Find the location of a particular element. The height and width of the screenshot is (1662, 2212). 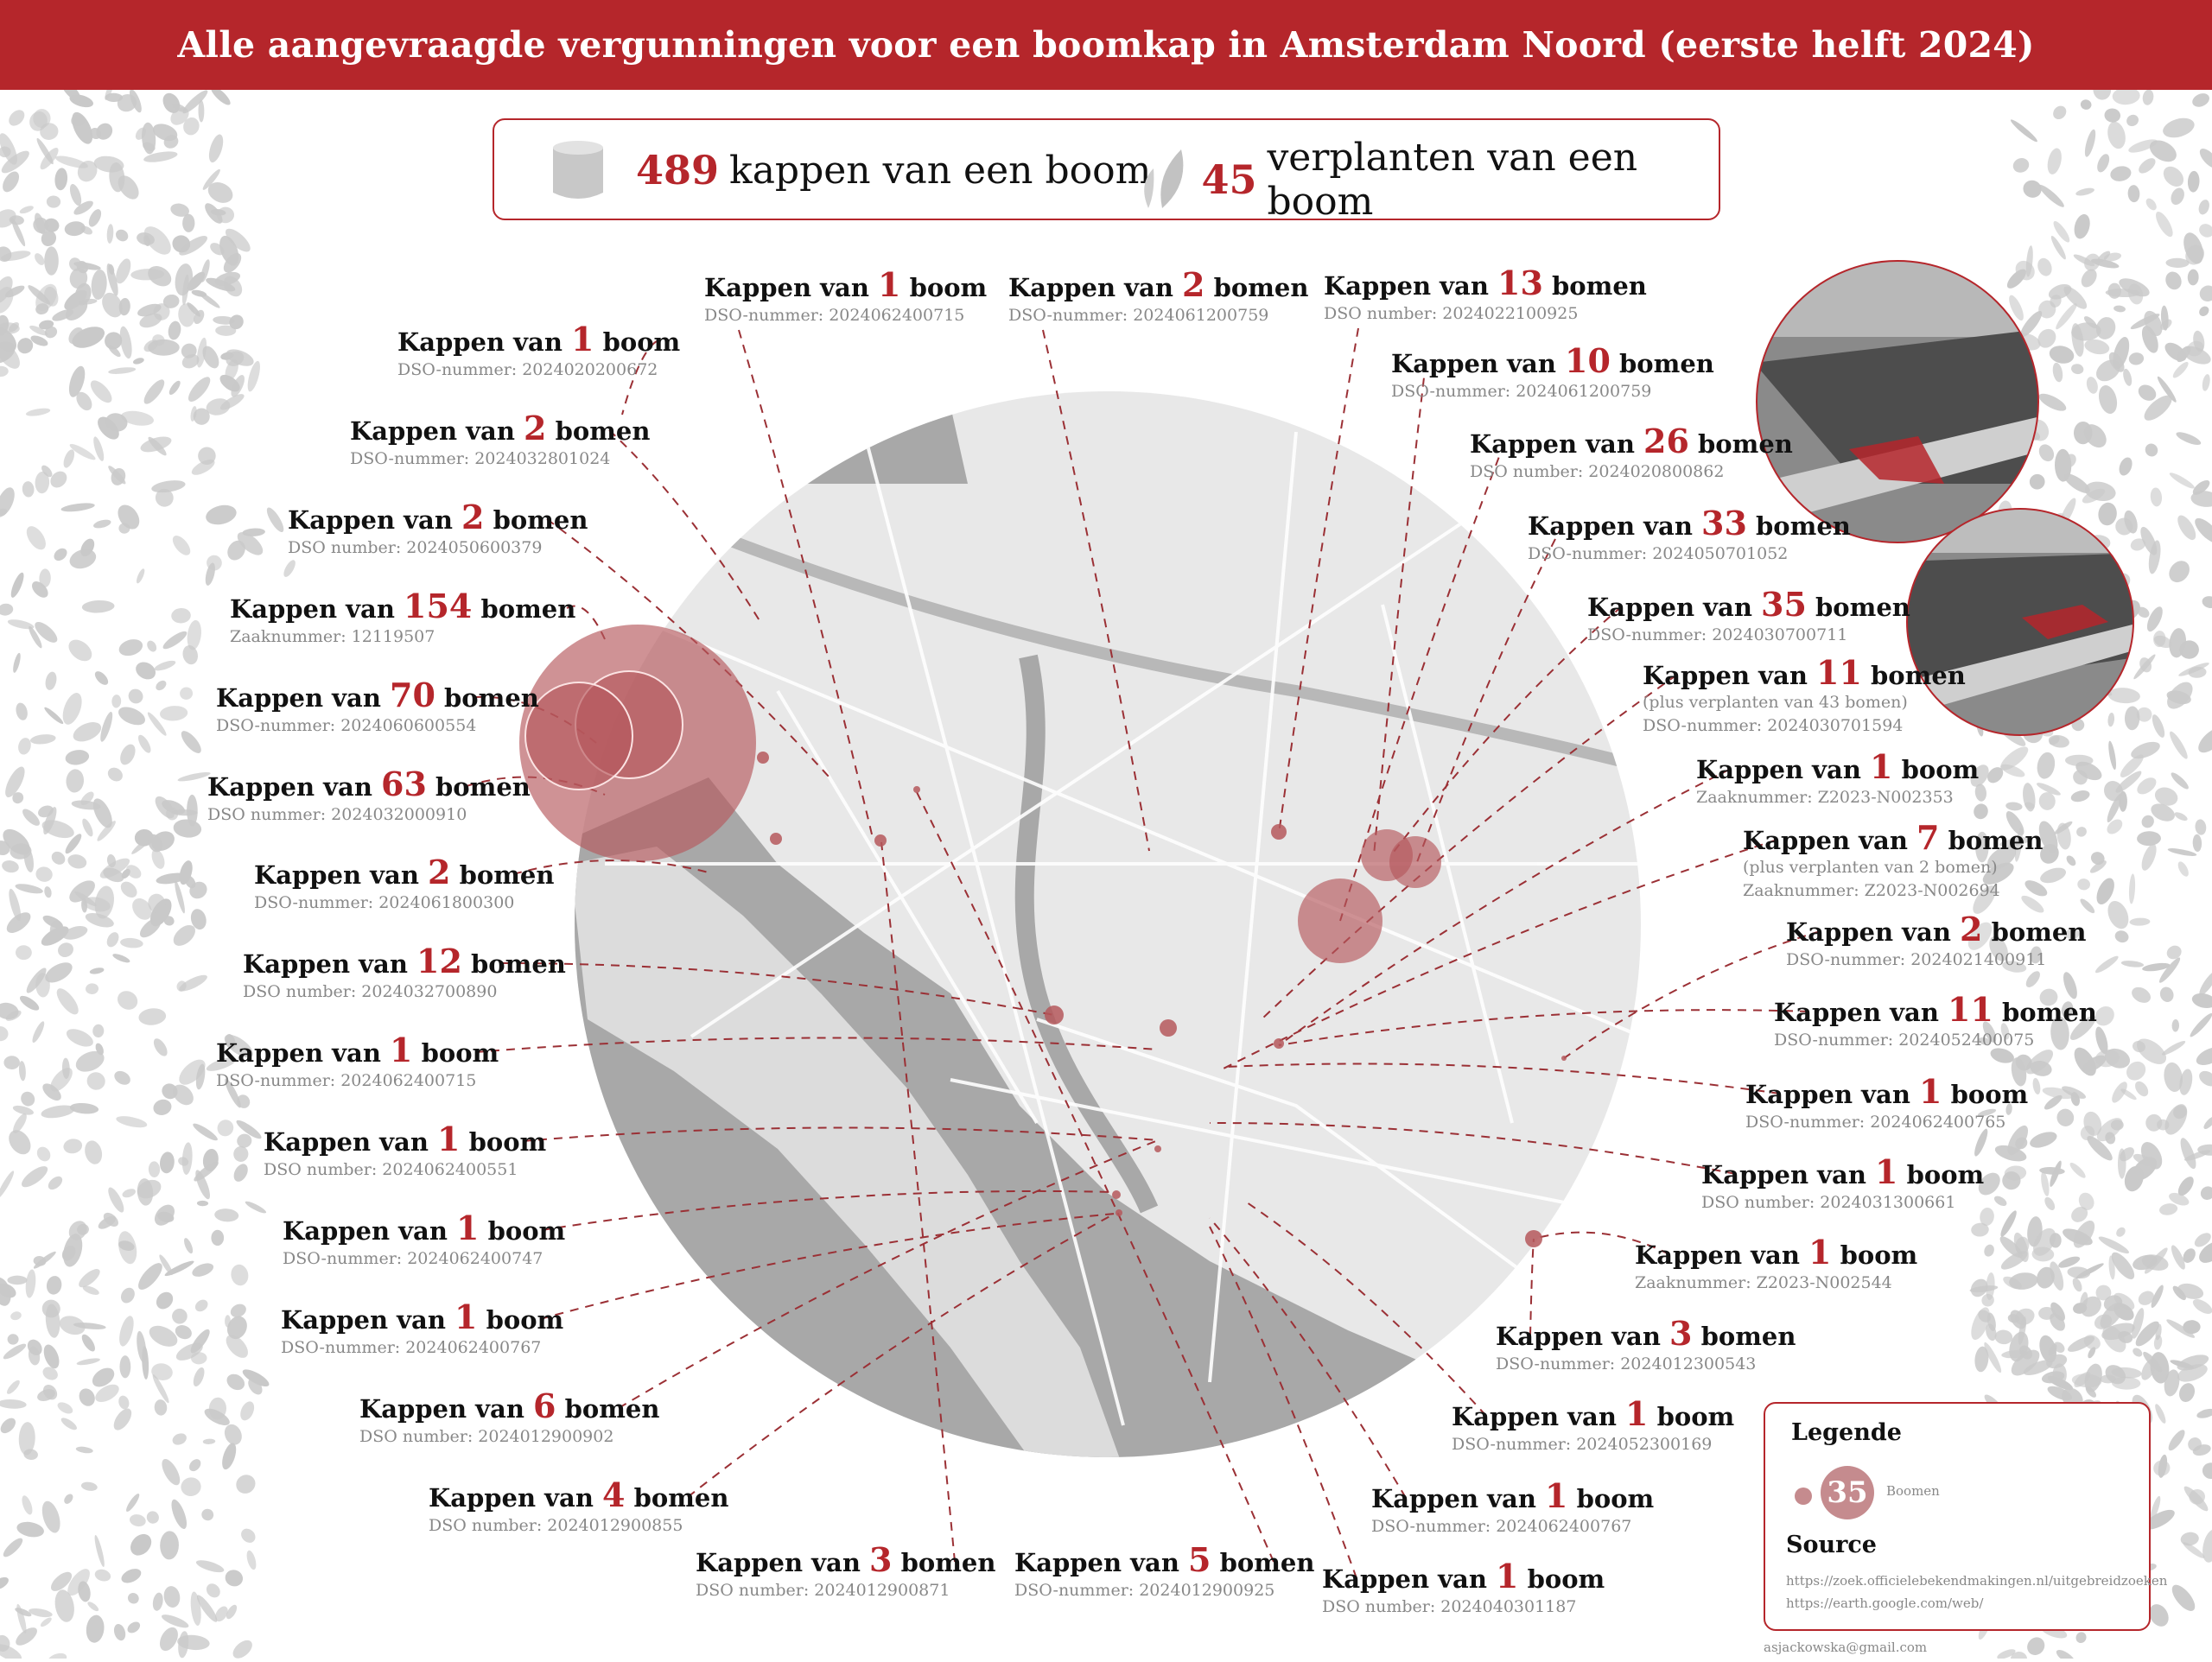

permit-number: Zaaknummer: Z2023-N002694 is located at coordinates (1871, 890).